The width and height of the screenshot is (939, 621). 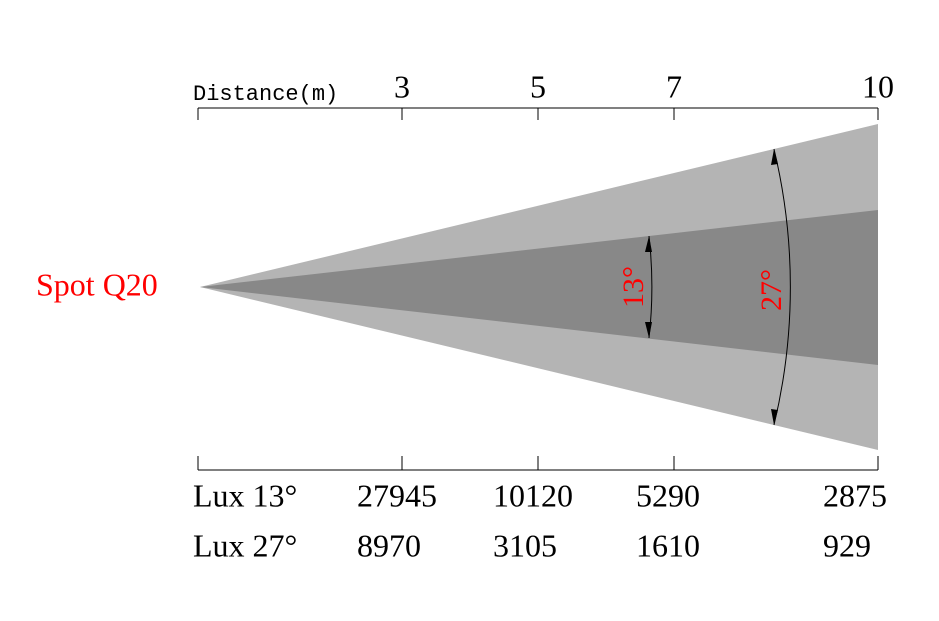 I want to click on beam-name: Spot Q20, so click(x=97, y=284).